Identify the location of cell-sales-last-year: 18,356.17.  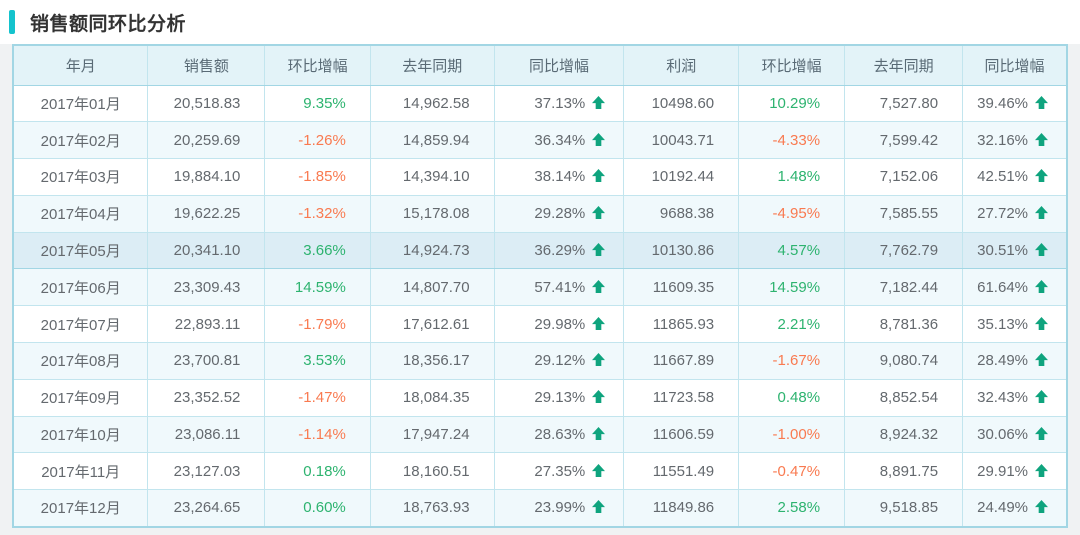
(432, 361).